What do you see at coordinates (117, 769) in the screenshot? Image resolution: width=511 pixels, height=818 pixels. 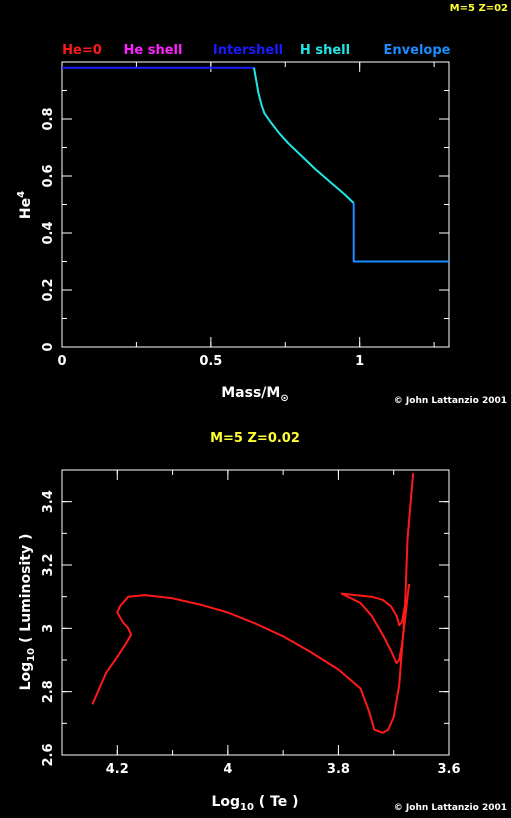 I see `x-tick-label: 4.2` at bounding box center [117, 769].